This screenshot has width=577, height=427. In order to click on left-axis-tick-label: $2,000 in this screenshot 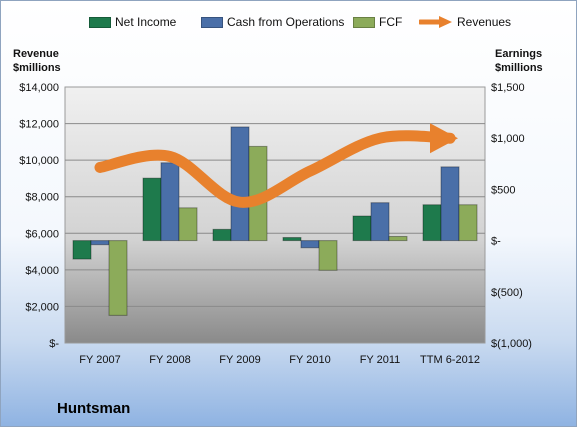, I will do `click(42, 307)`.